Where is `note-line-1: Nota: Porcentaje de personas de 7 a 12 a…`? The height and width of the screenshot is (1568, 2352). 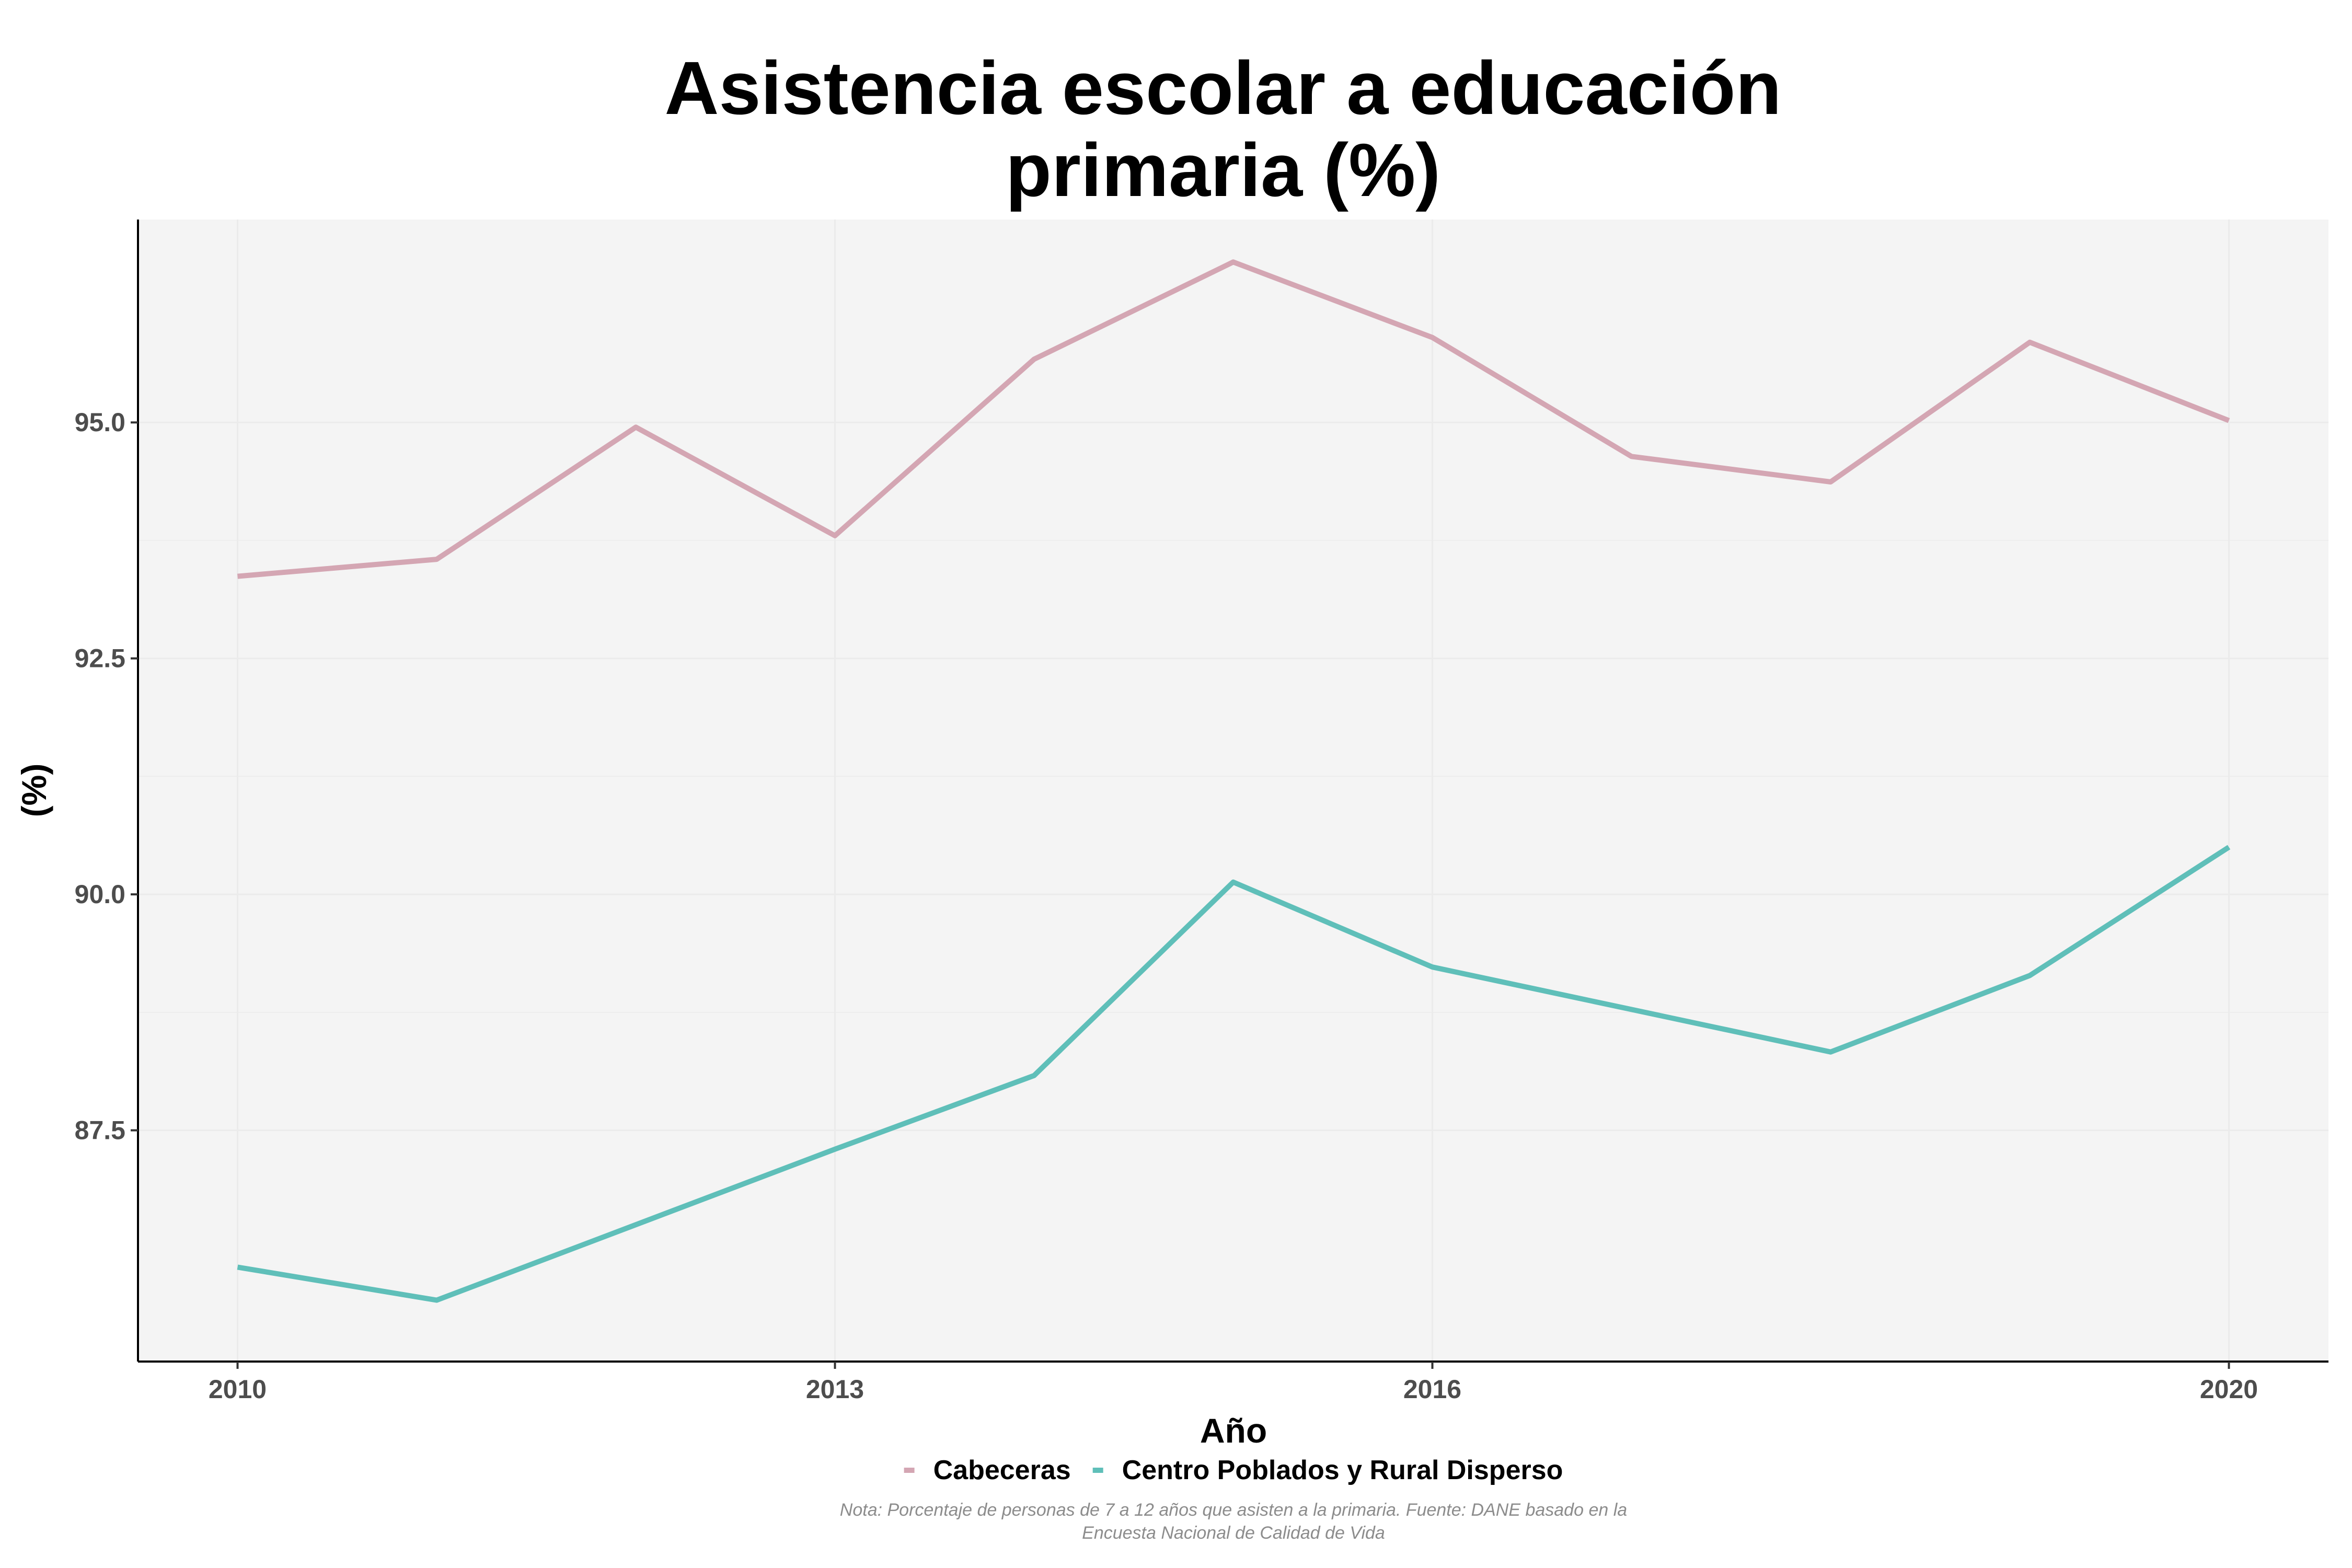
note-line-1: Nota: Porcentaje de personas de 7 a 12 a… is located at coordinates (1233, 1510).